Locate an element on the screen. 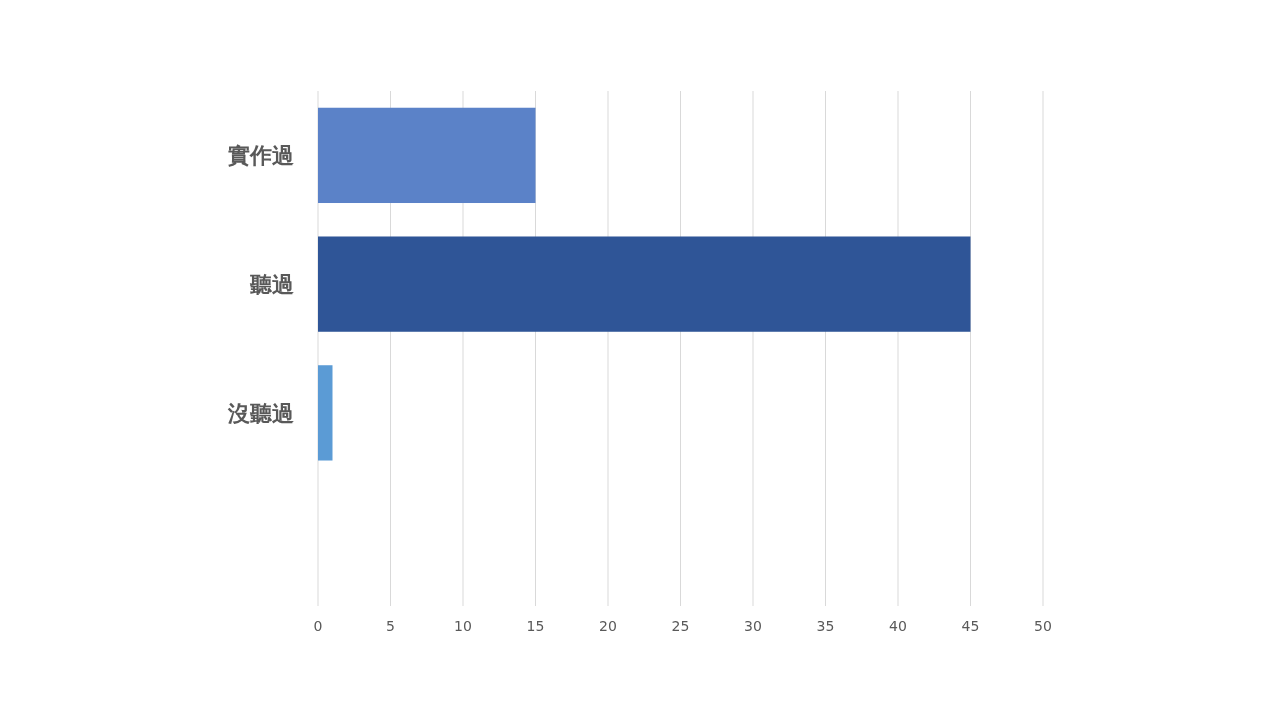  x-tick-label: 0 is located at coordinates (318, 626).